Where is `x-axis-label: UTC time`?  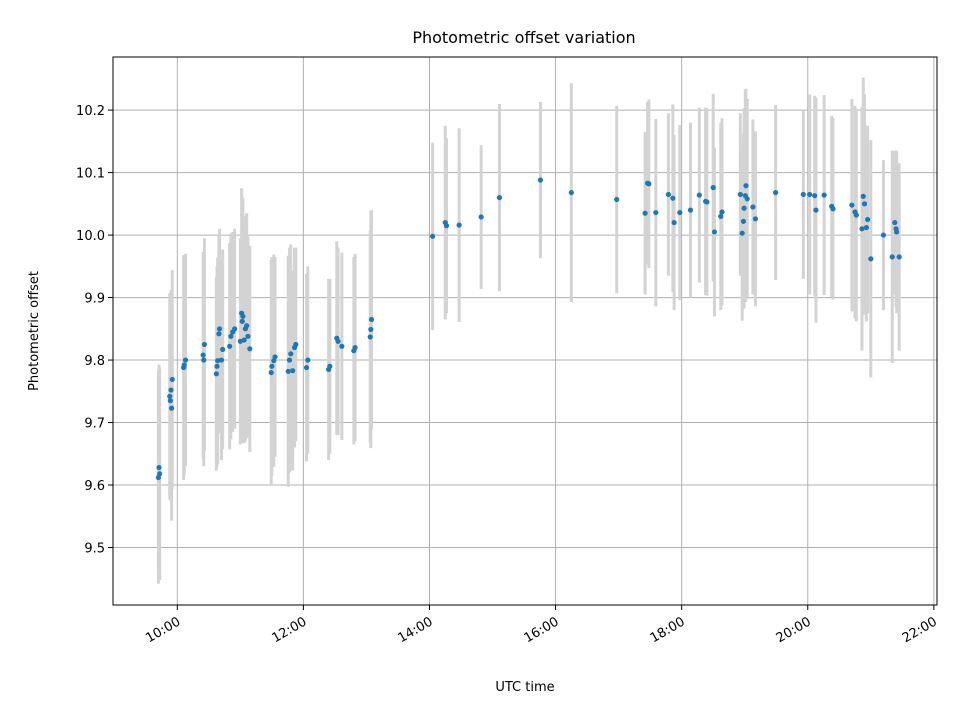
x-axis-label: UTC time is located at coordinates (524, 687).